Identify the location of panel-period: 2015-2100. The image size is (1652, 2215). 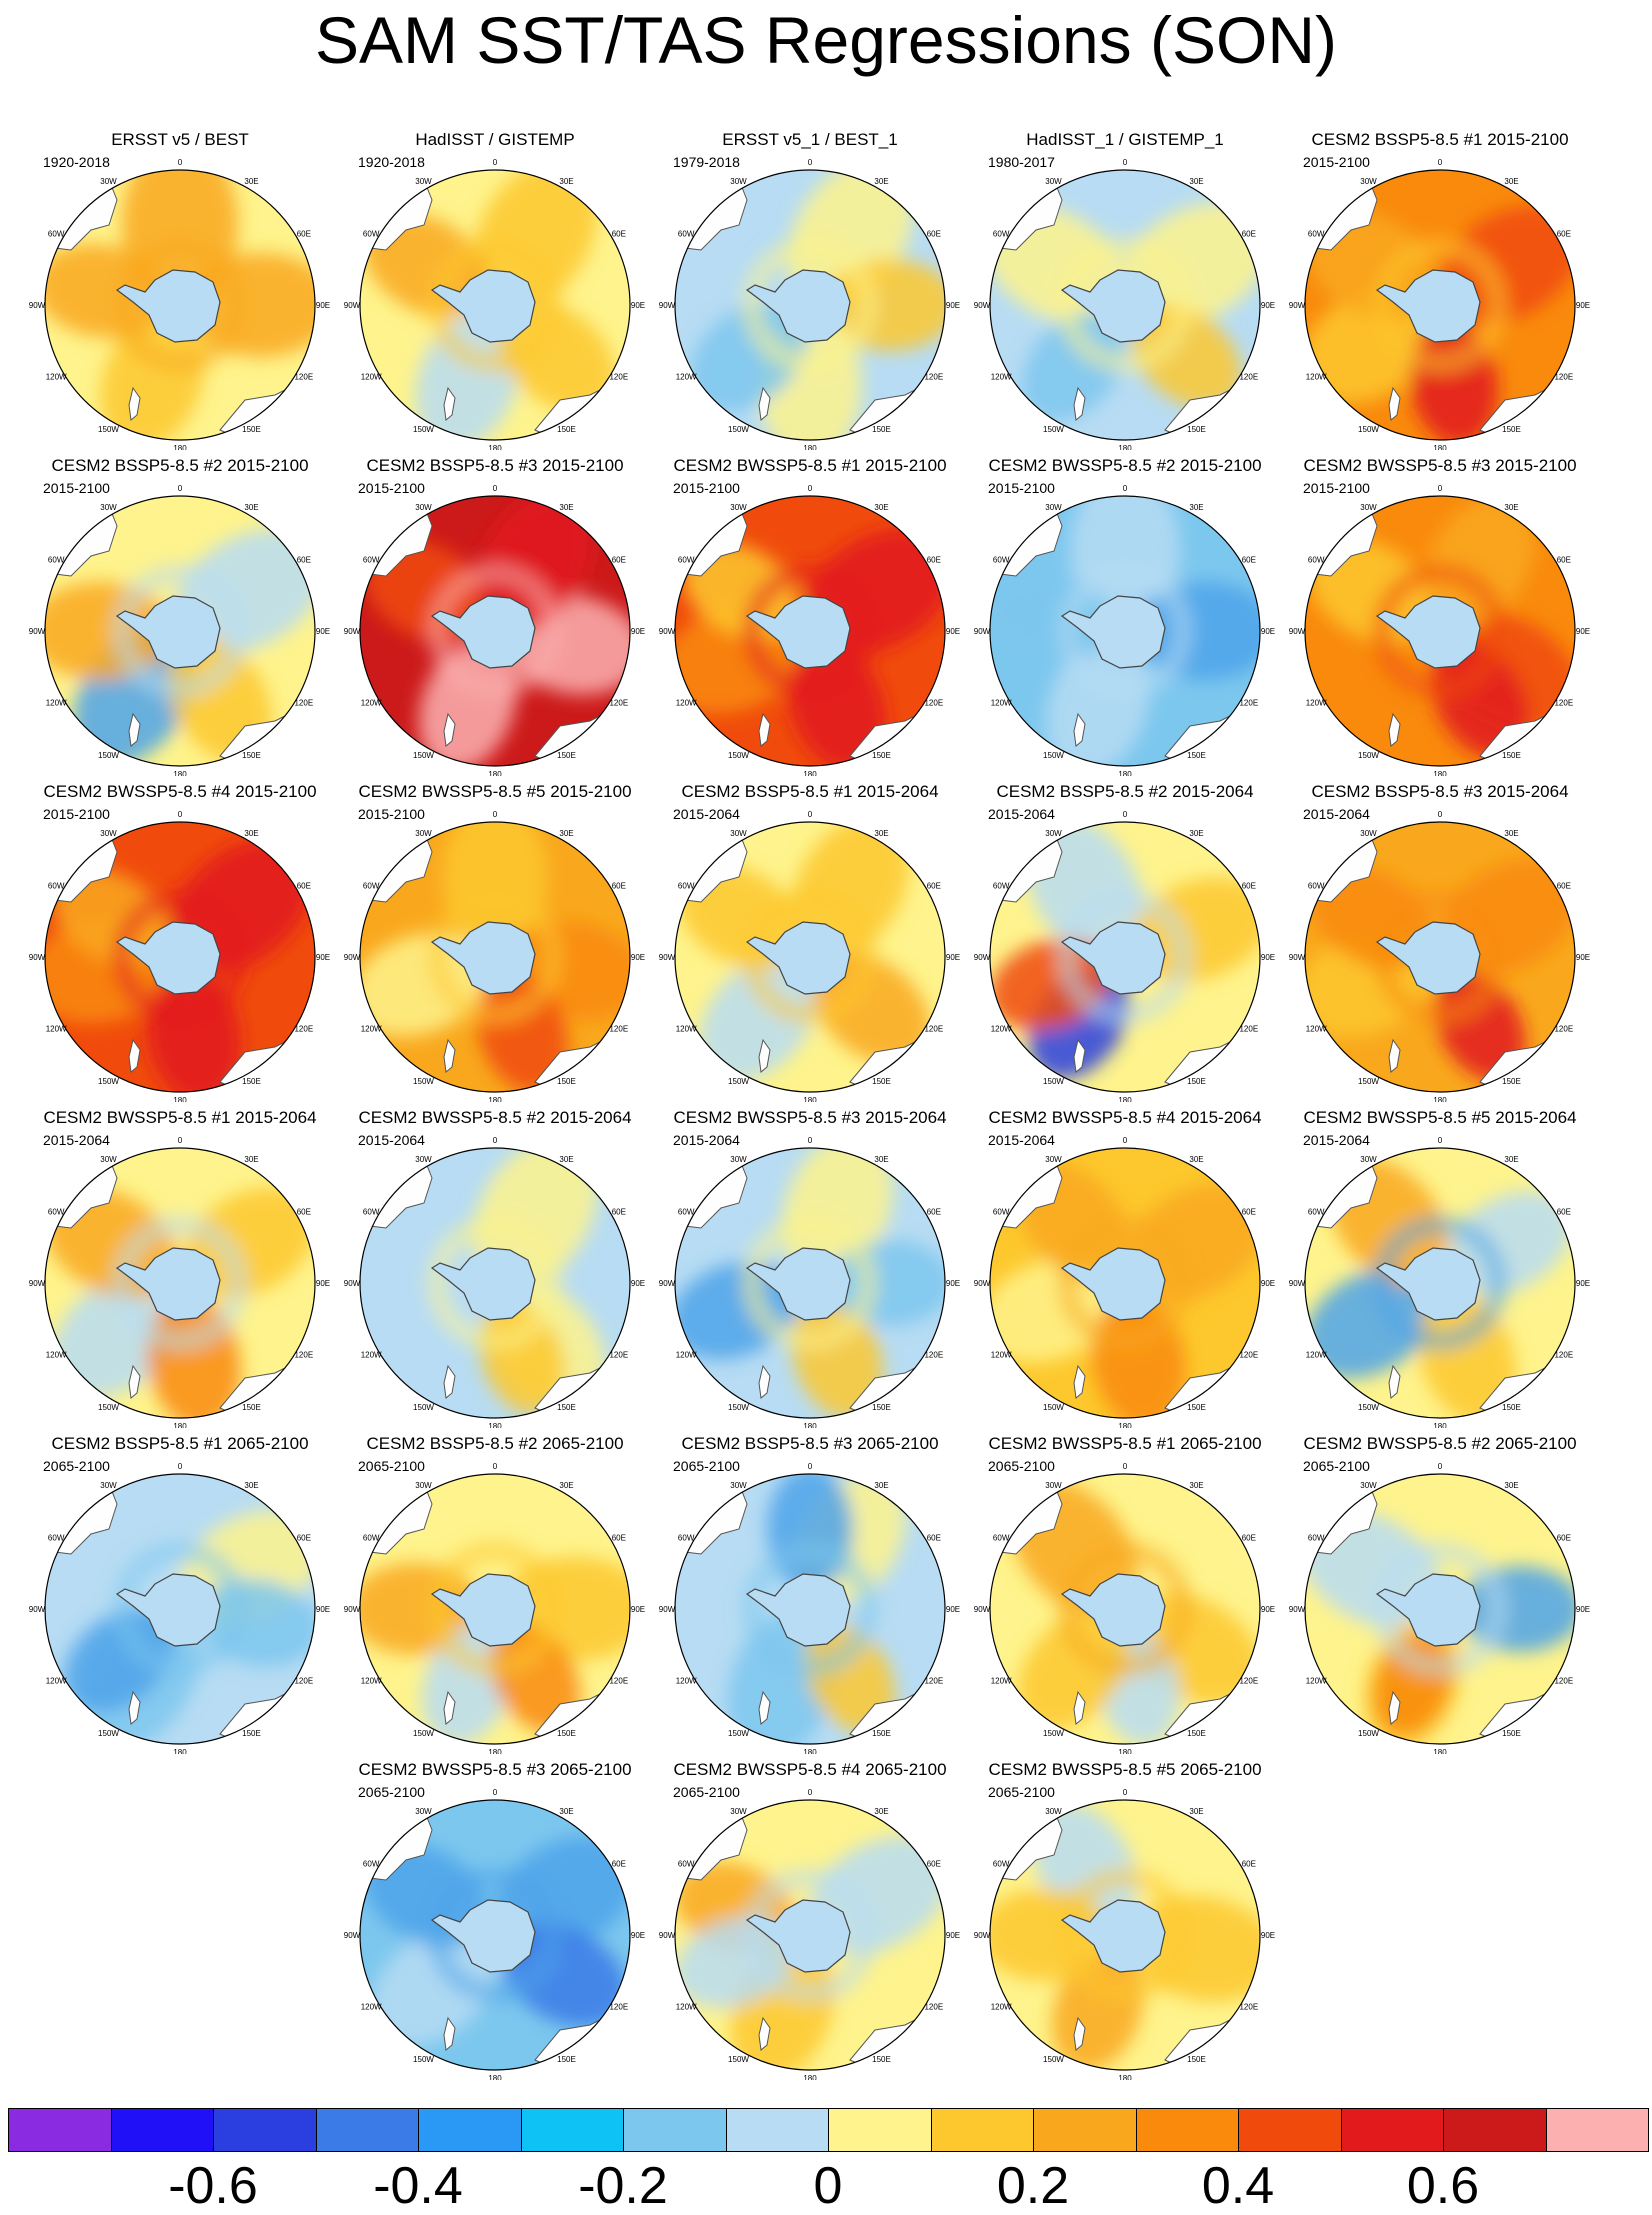
(76, 814).